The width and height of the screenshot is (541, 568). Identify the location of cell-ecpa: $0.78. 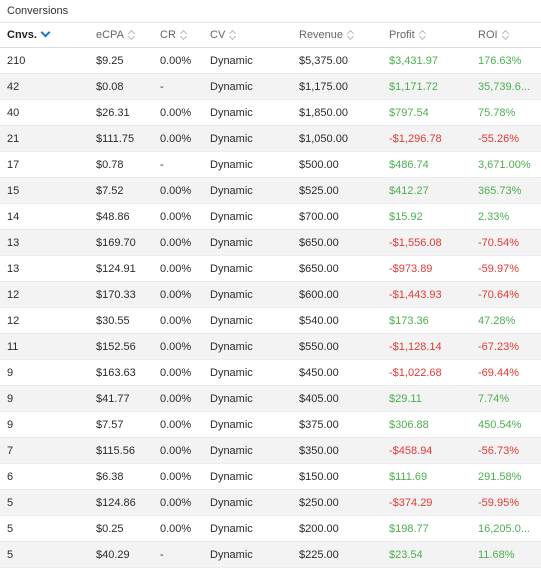
(121, 164).